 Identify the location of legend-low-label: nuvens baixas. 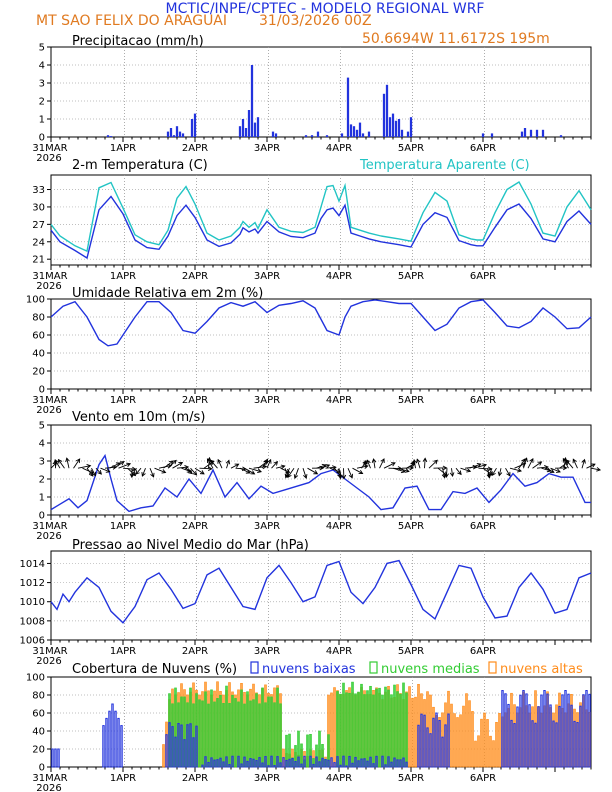
(309, 669).